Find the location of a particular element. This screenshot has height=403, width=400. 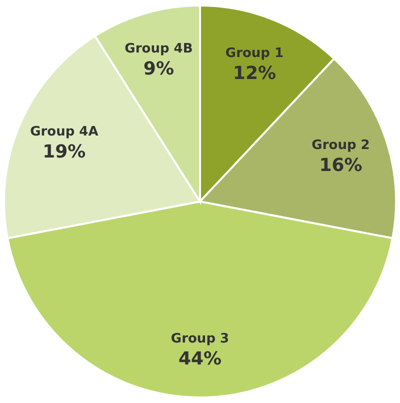

slice-label: Group 4A is located at coordinates (64, 132).